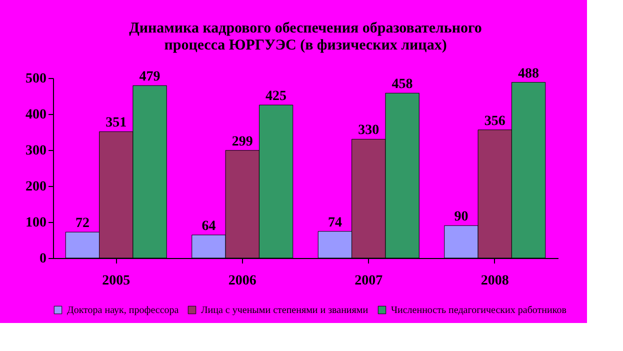  Describe the element at coordinates (242, 142) in the screenshot. I see `data-label: 299` at that location.